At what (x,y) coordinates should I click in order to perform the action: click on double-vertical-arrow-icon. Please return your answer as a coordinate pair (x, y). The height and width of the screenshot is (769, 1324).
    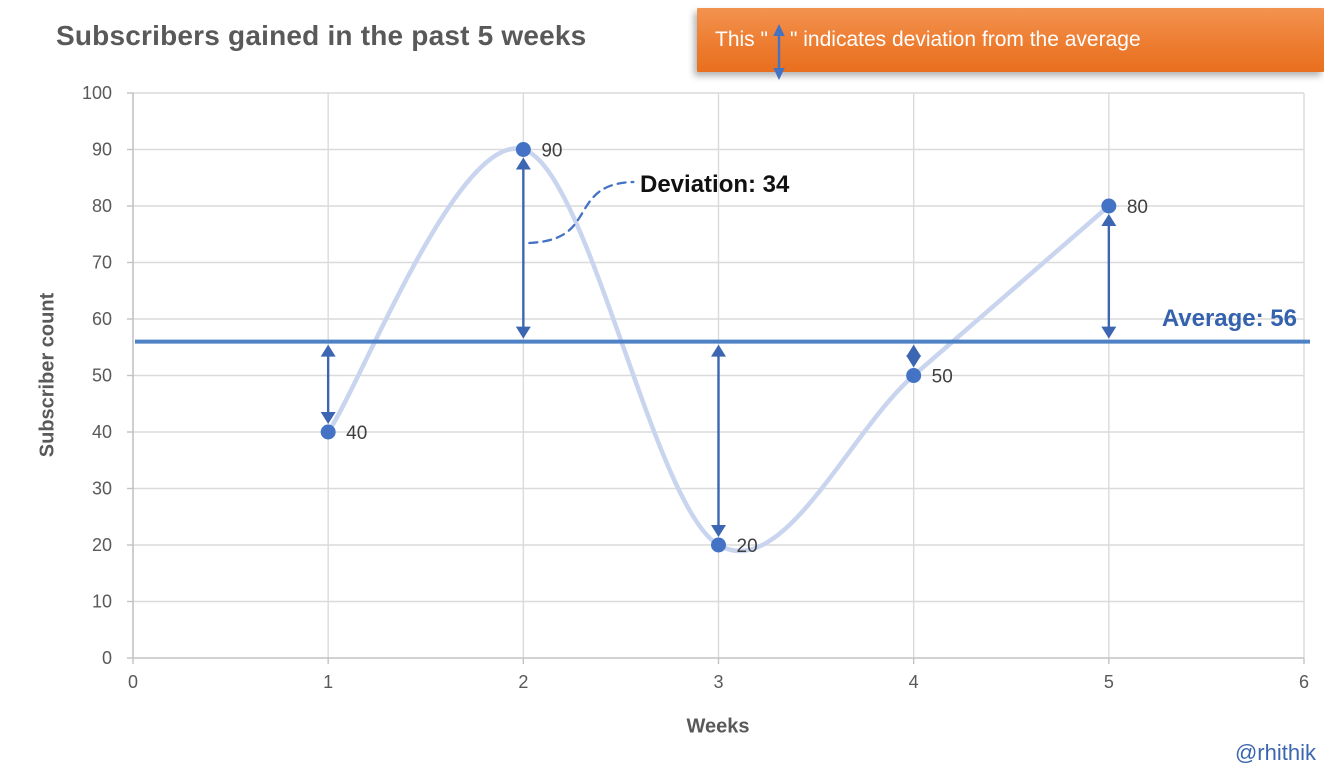
    Looking at the image, I should click on (779, 52).